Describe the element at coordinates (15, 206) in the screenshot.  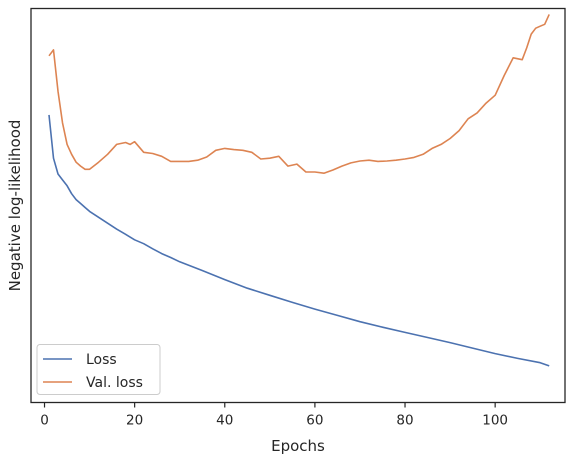
I see `y-axis-label: Negative log-likelihood` at that location.